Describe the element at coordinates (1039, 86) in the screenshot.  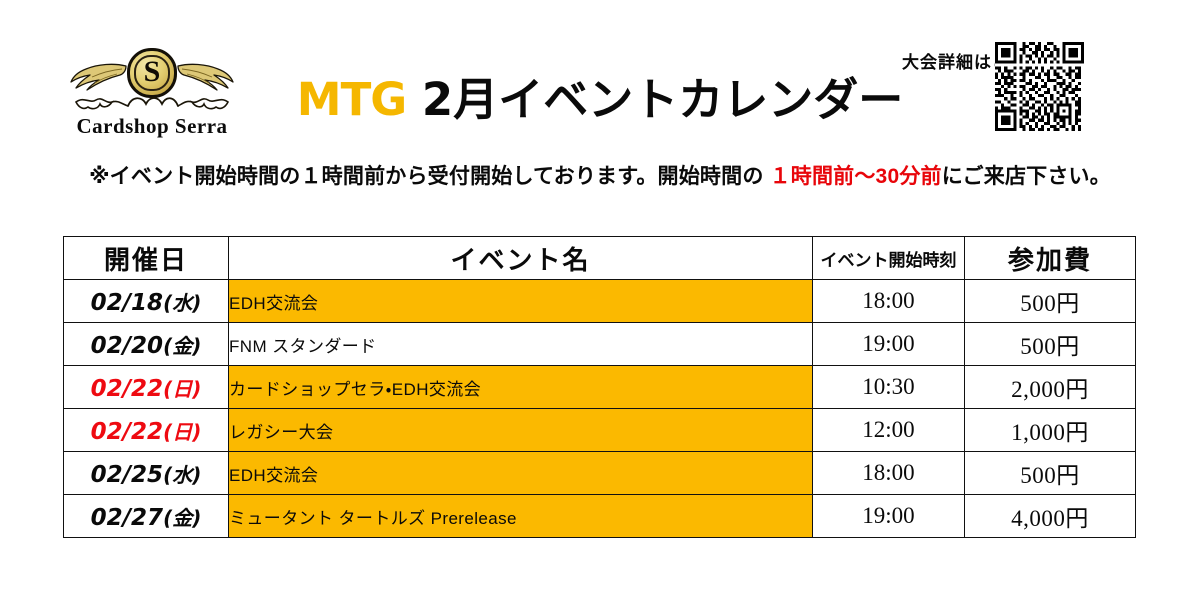
I see `qr-code` at that location.